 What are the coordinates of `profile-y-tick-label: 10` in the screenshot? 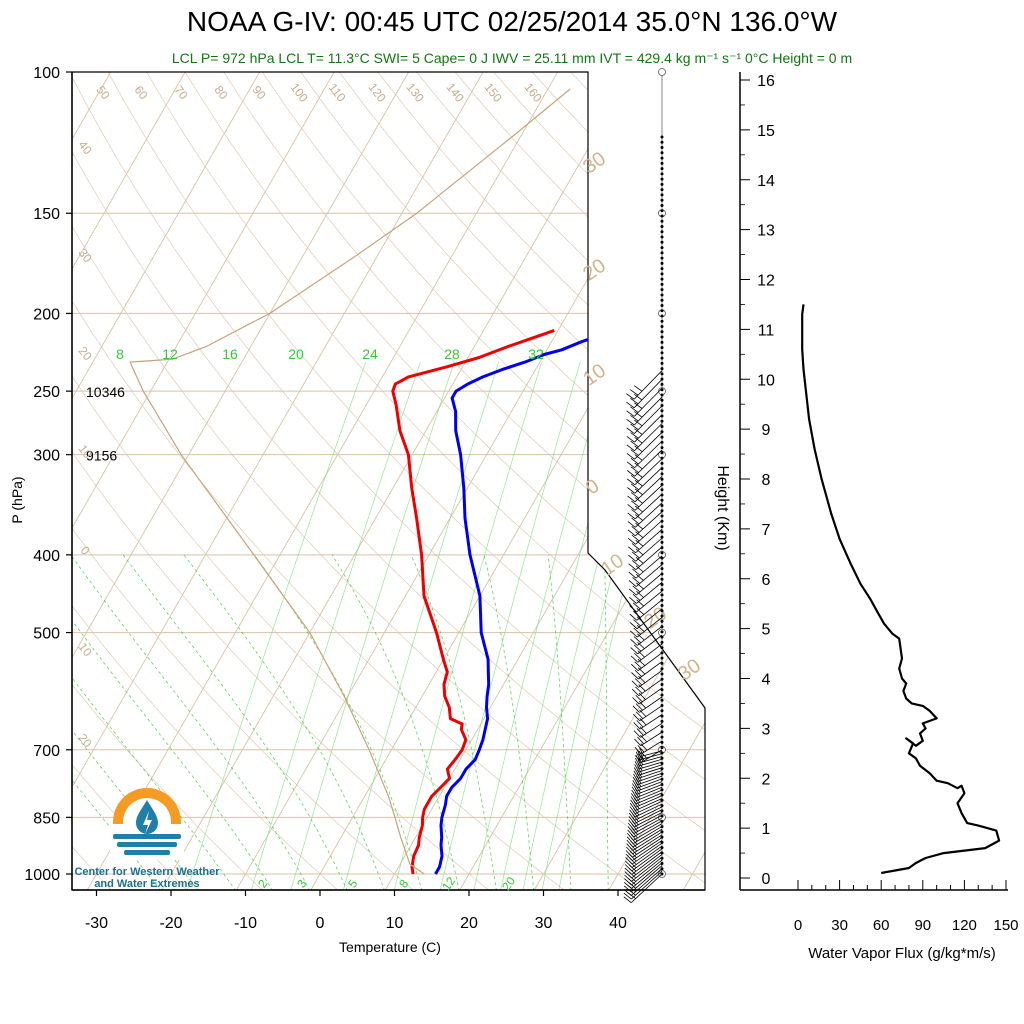 It's located at (766, 380).